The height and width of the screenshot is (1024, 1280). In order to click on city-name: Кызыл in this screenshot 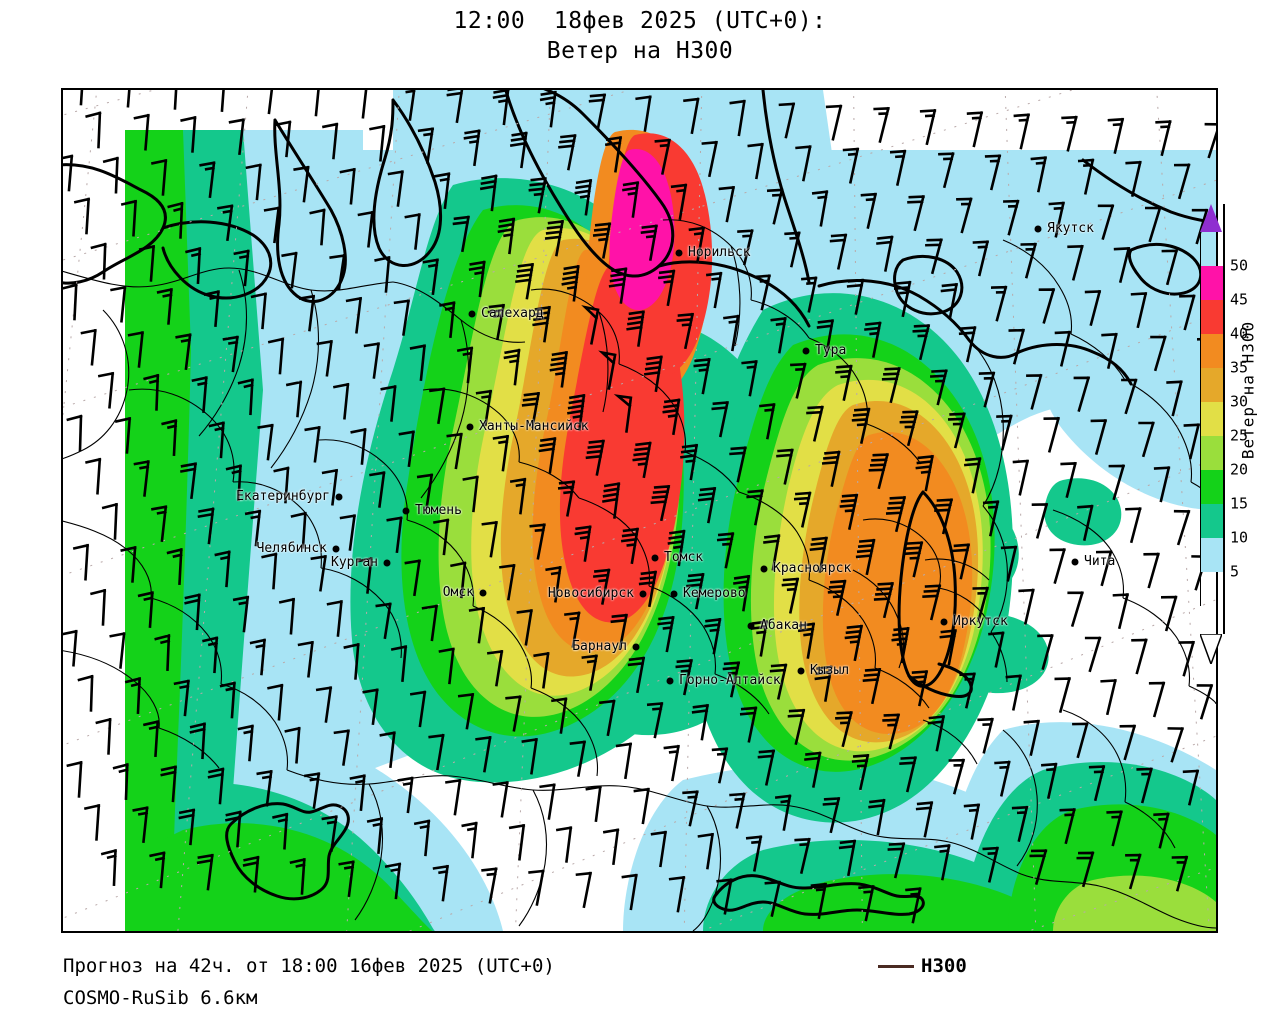, I will do `click(830, 671)`.